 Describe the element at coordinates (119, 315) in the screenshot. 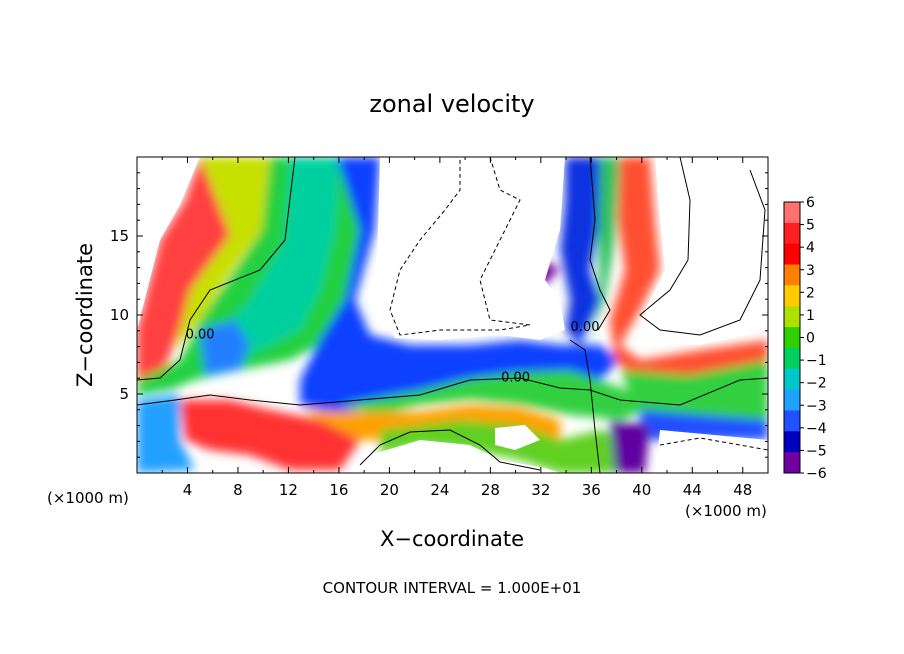

I see `y-tick-label: 10` at that location.